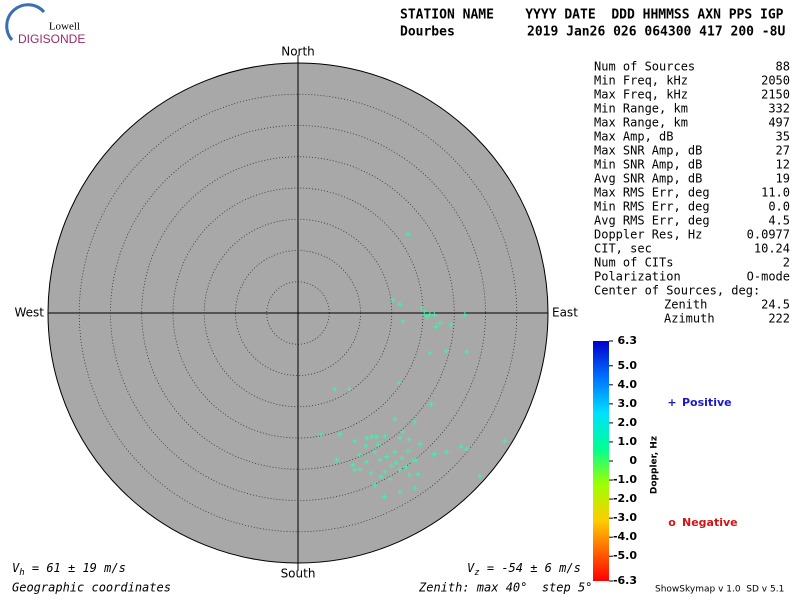  Describe the element at coordinates (25, 22) in the screenshot. I see `logo-arc` at that location.